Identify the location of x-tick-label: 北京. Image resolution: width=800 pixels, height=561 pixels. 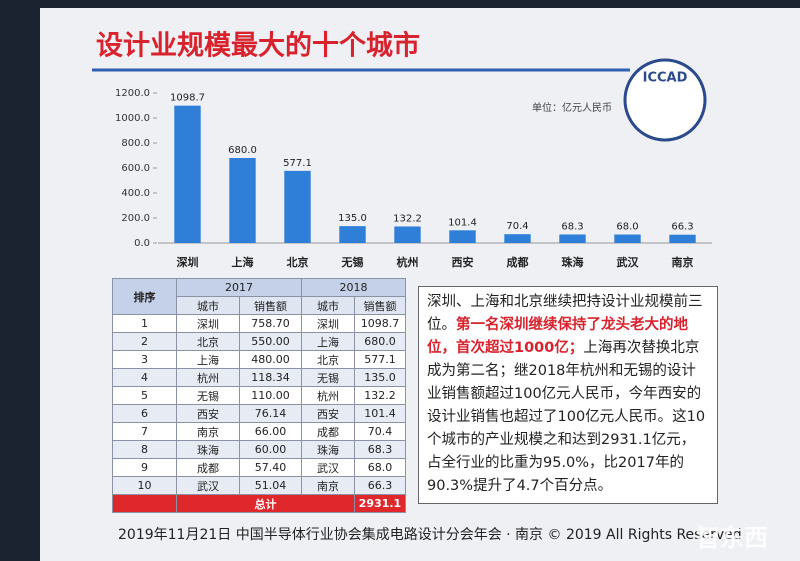
(298, 262).